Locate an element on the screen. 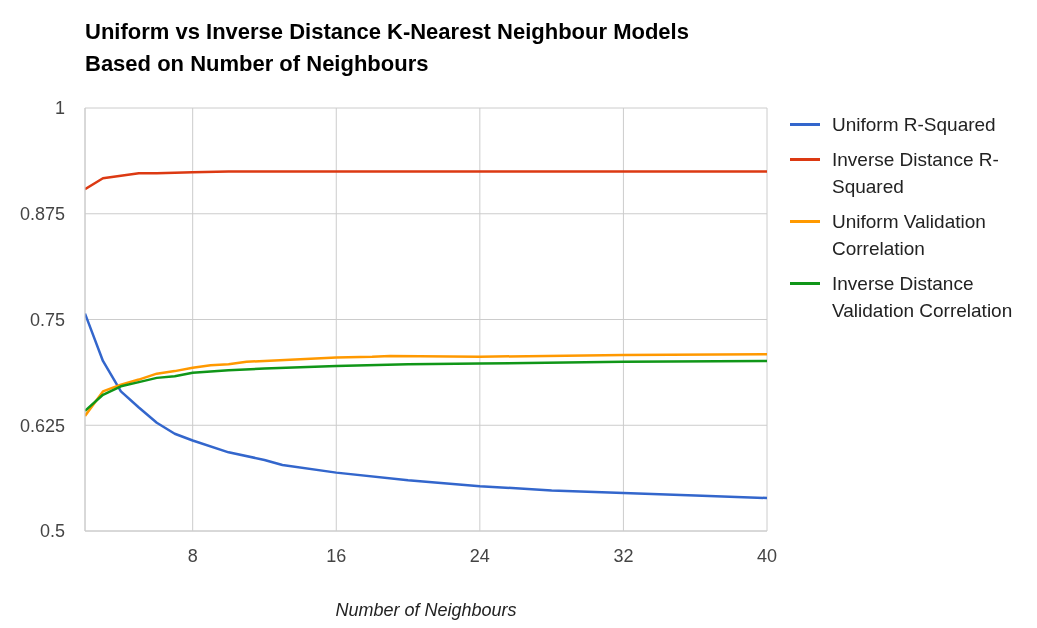 The height and width of the screenshot is (628, 1037). x-tick-label: 32 is located at coordinates (623, 555).